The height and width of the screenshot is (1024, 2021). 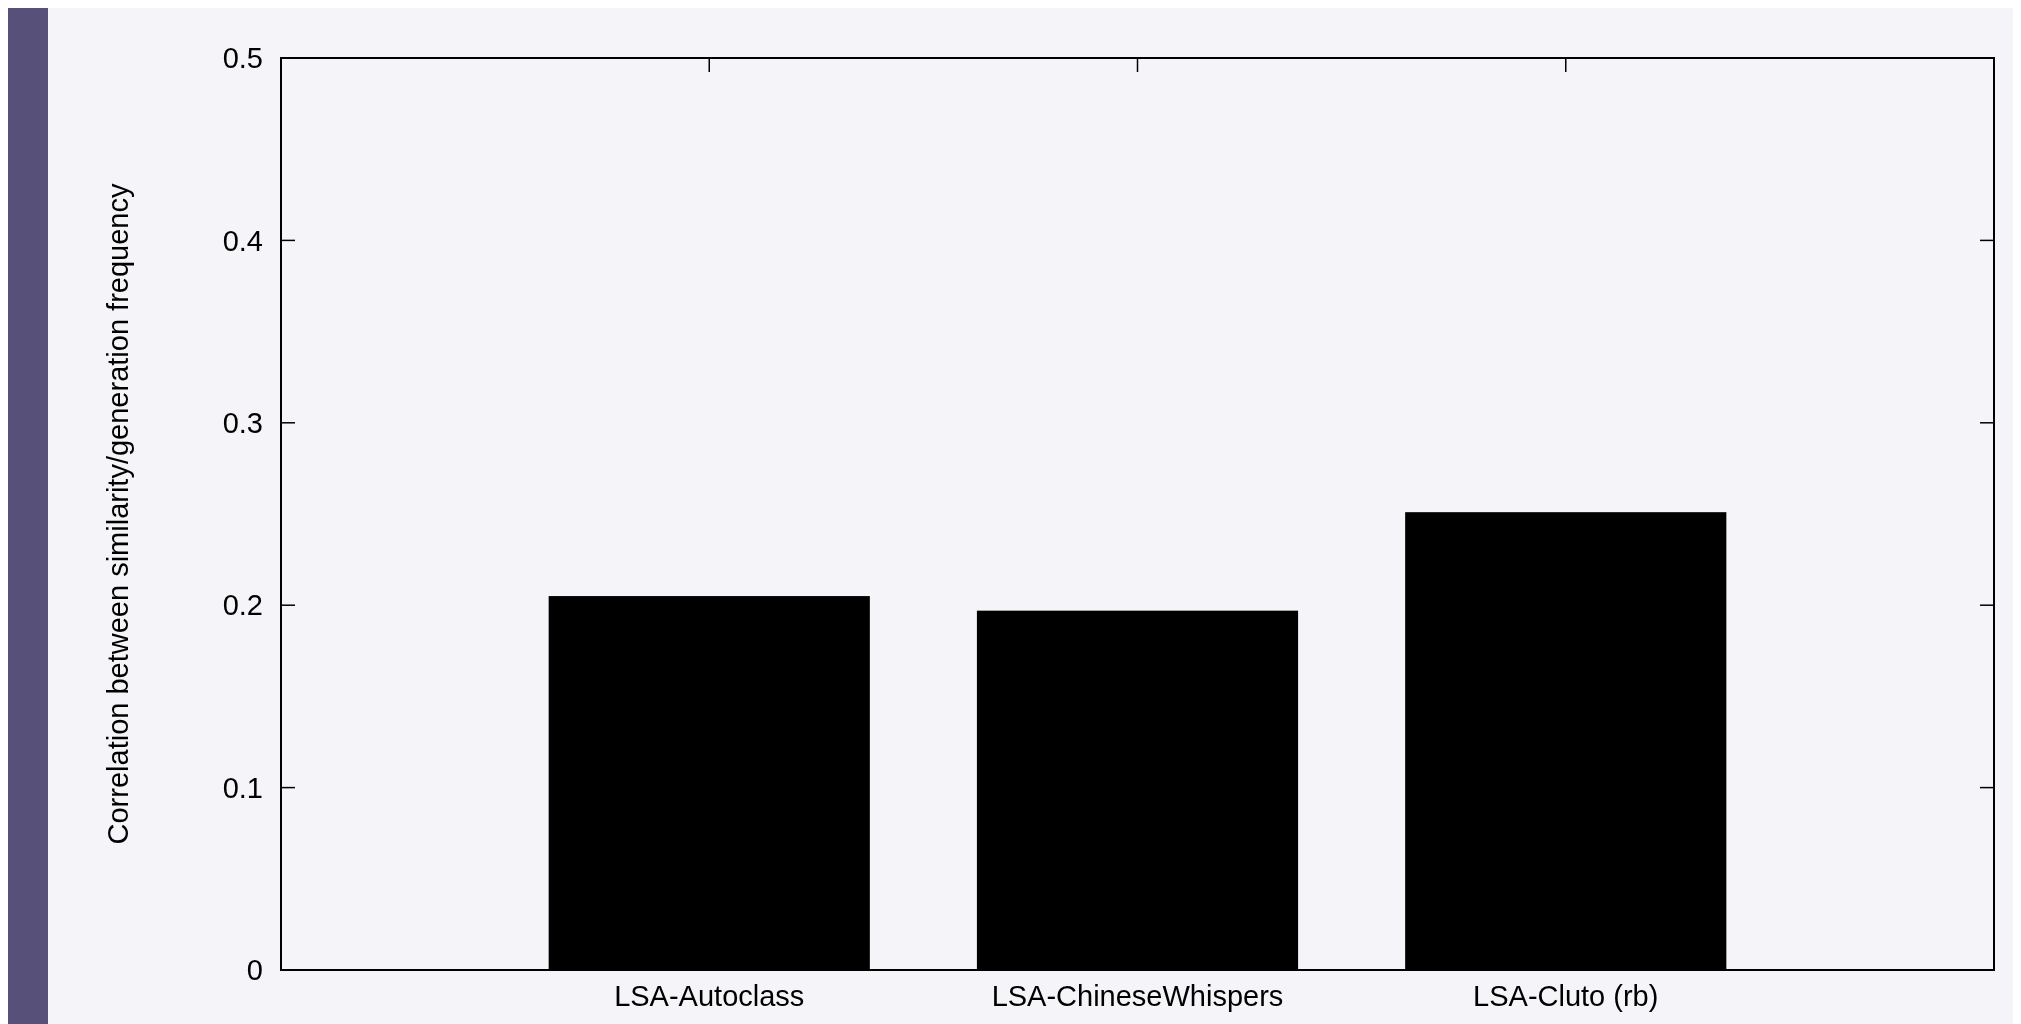 I want to click on y-tick-label: 0.2, so click(x=242, y=605).